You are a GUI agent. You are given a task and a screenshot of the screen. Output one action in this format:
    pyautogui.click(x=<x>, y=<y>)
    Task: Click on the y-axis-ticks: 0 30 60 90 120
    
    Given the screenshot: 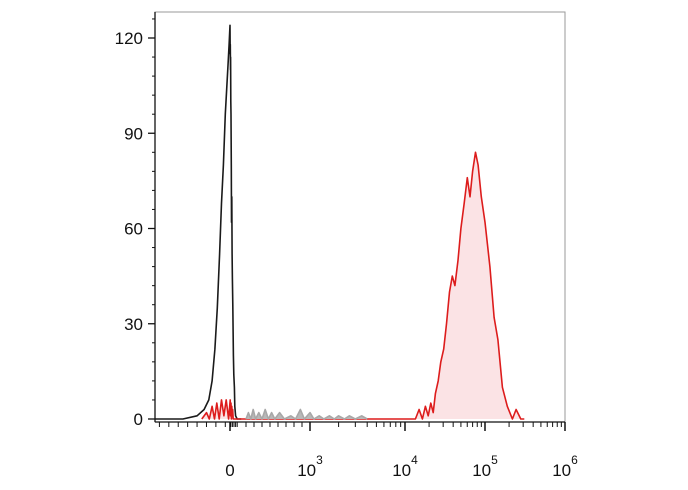 What is the action you would take?
    pyautogui.click(x=135, y=223)
    